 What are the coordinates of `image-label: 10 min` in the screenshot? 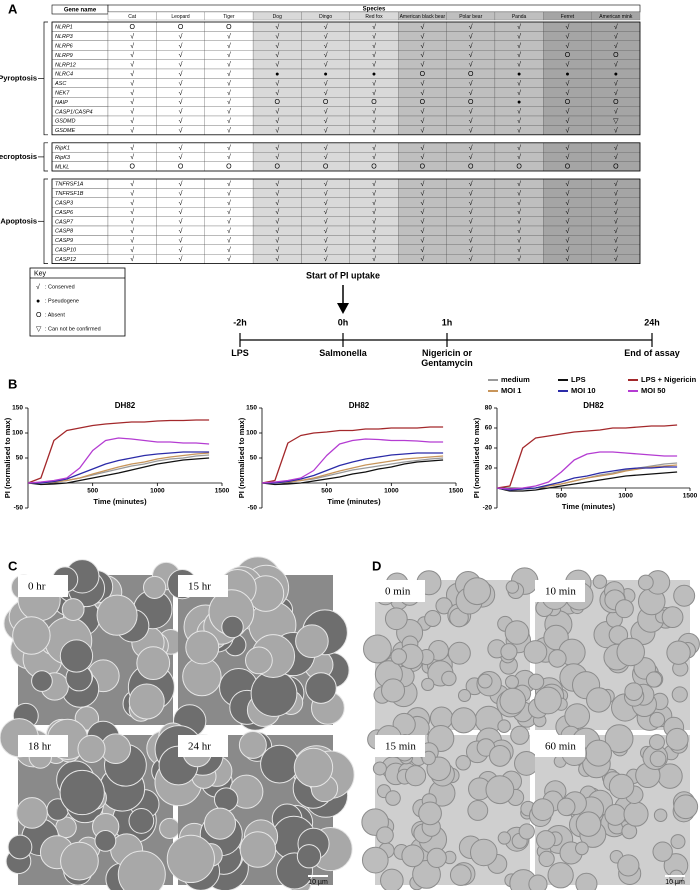 It's located at (560, 592).